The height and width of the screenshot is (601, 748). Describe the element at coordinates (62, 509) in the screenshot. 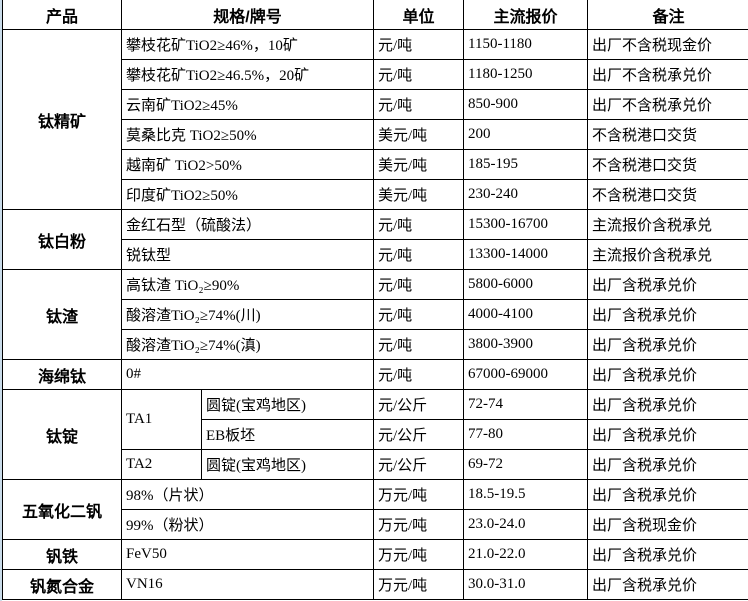

I see `product-cell: 五氧化二钒` at that location.